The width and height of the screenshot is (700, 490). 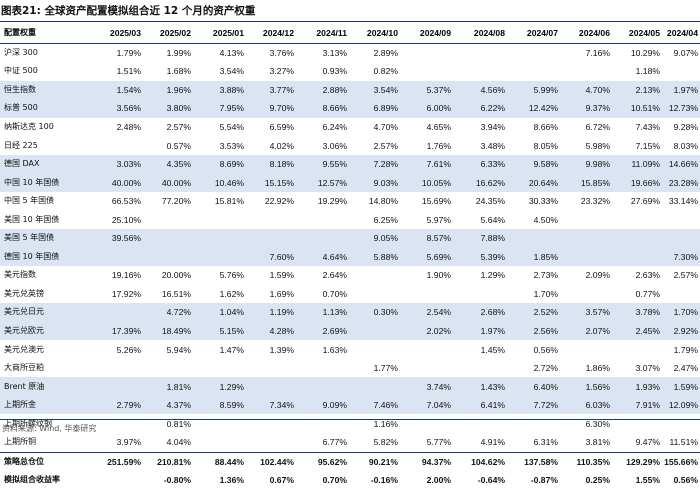 I want to click on table-cell: 3.53%, so click(x=231, y=145).